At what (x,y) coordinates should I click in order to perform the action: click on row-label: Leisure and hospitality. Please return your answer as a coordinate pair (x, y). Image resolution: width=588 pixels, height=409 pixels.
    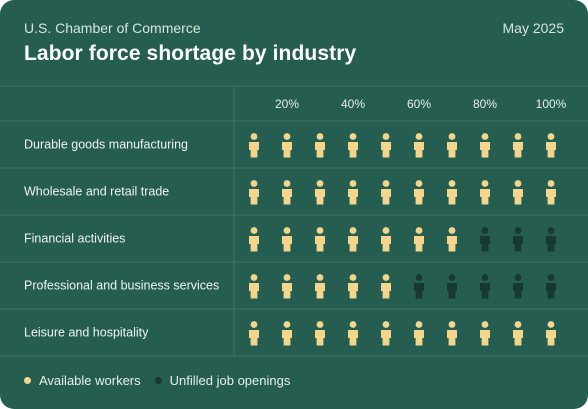
    Looking at the image, I should click on (86, 333).